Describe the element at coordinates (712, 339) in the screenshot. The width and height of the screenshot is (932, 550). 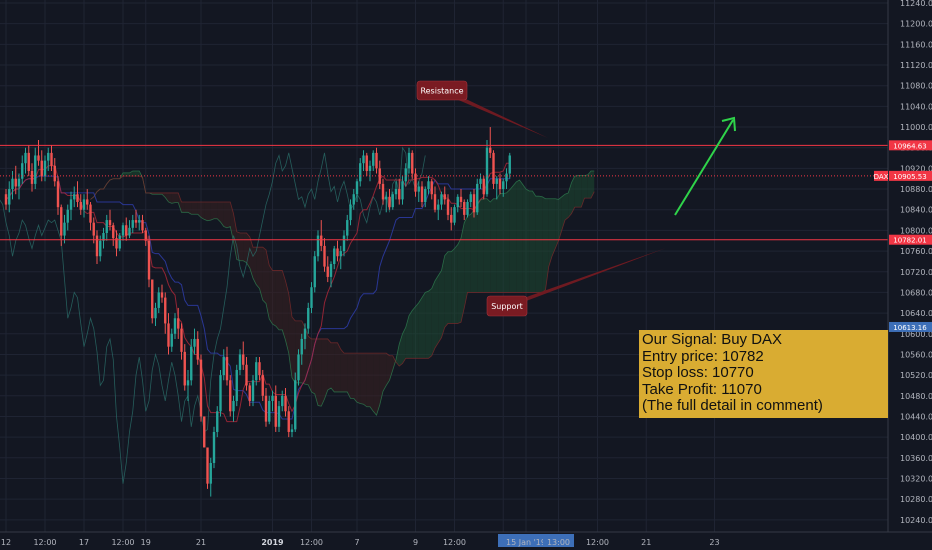
I see `signal-line: Our Signal: Buy DAX` at that location.